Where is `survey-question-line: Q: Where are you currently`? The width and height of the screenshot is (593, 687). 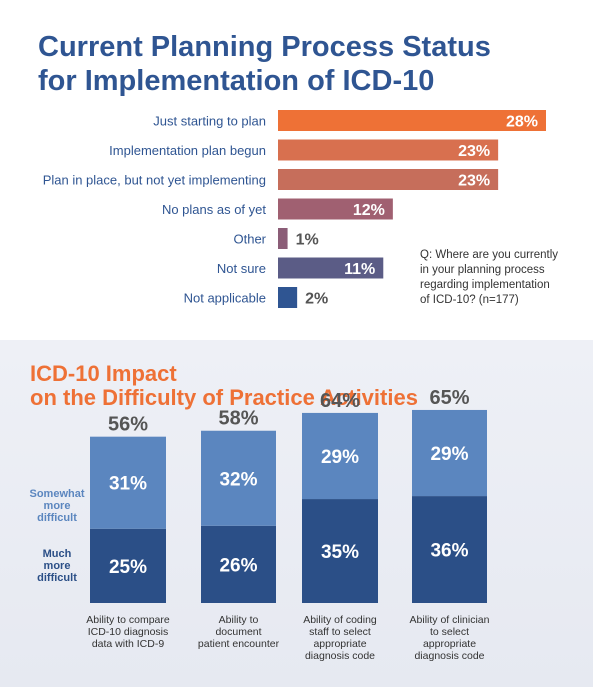
survey-question-line: Q: Where are you currently is located at coordinates (489, 255).